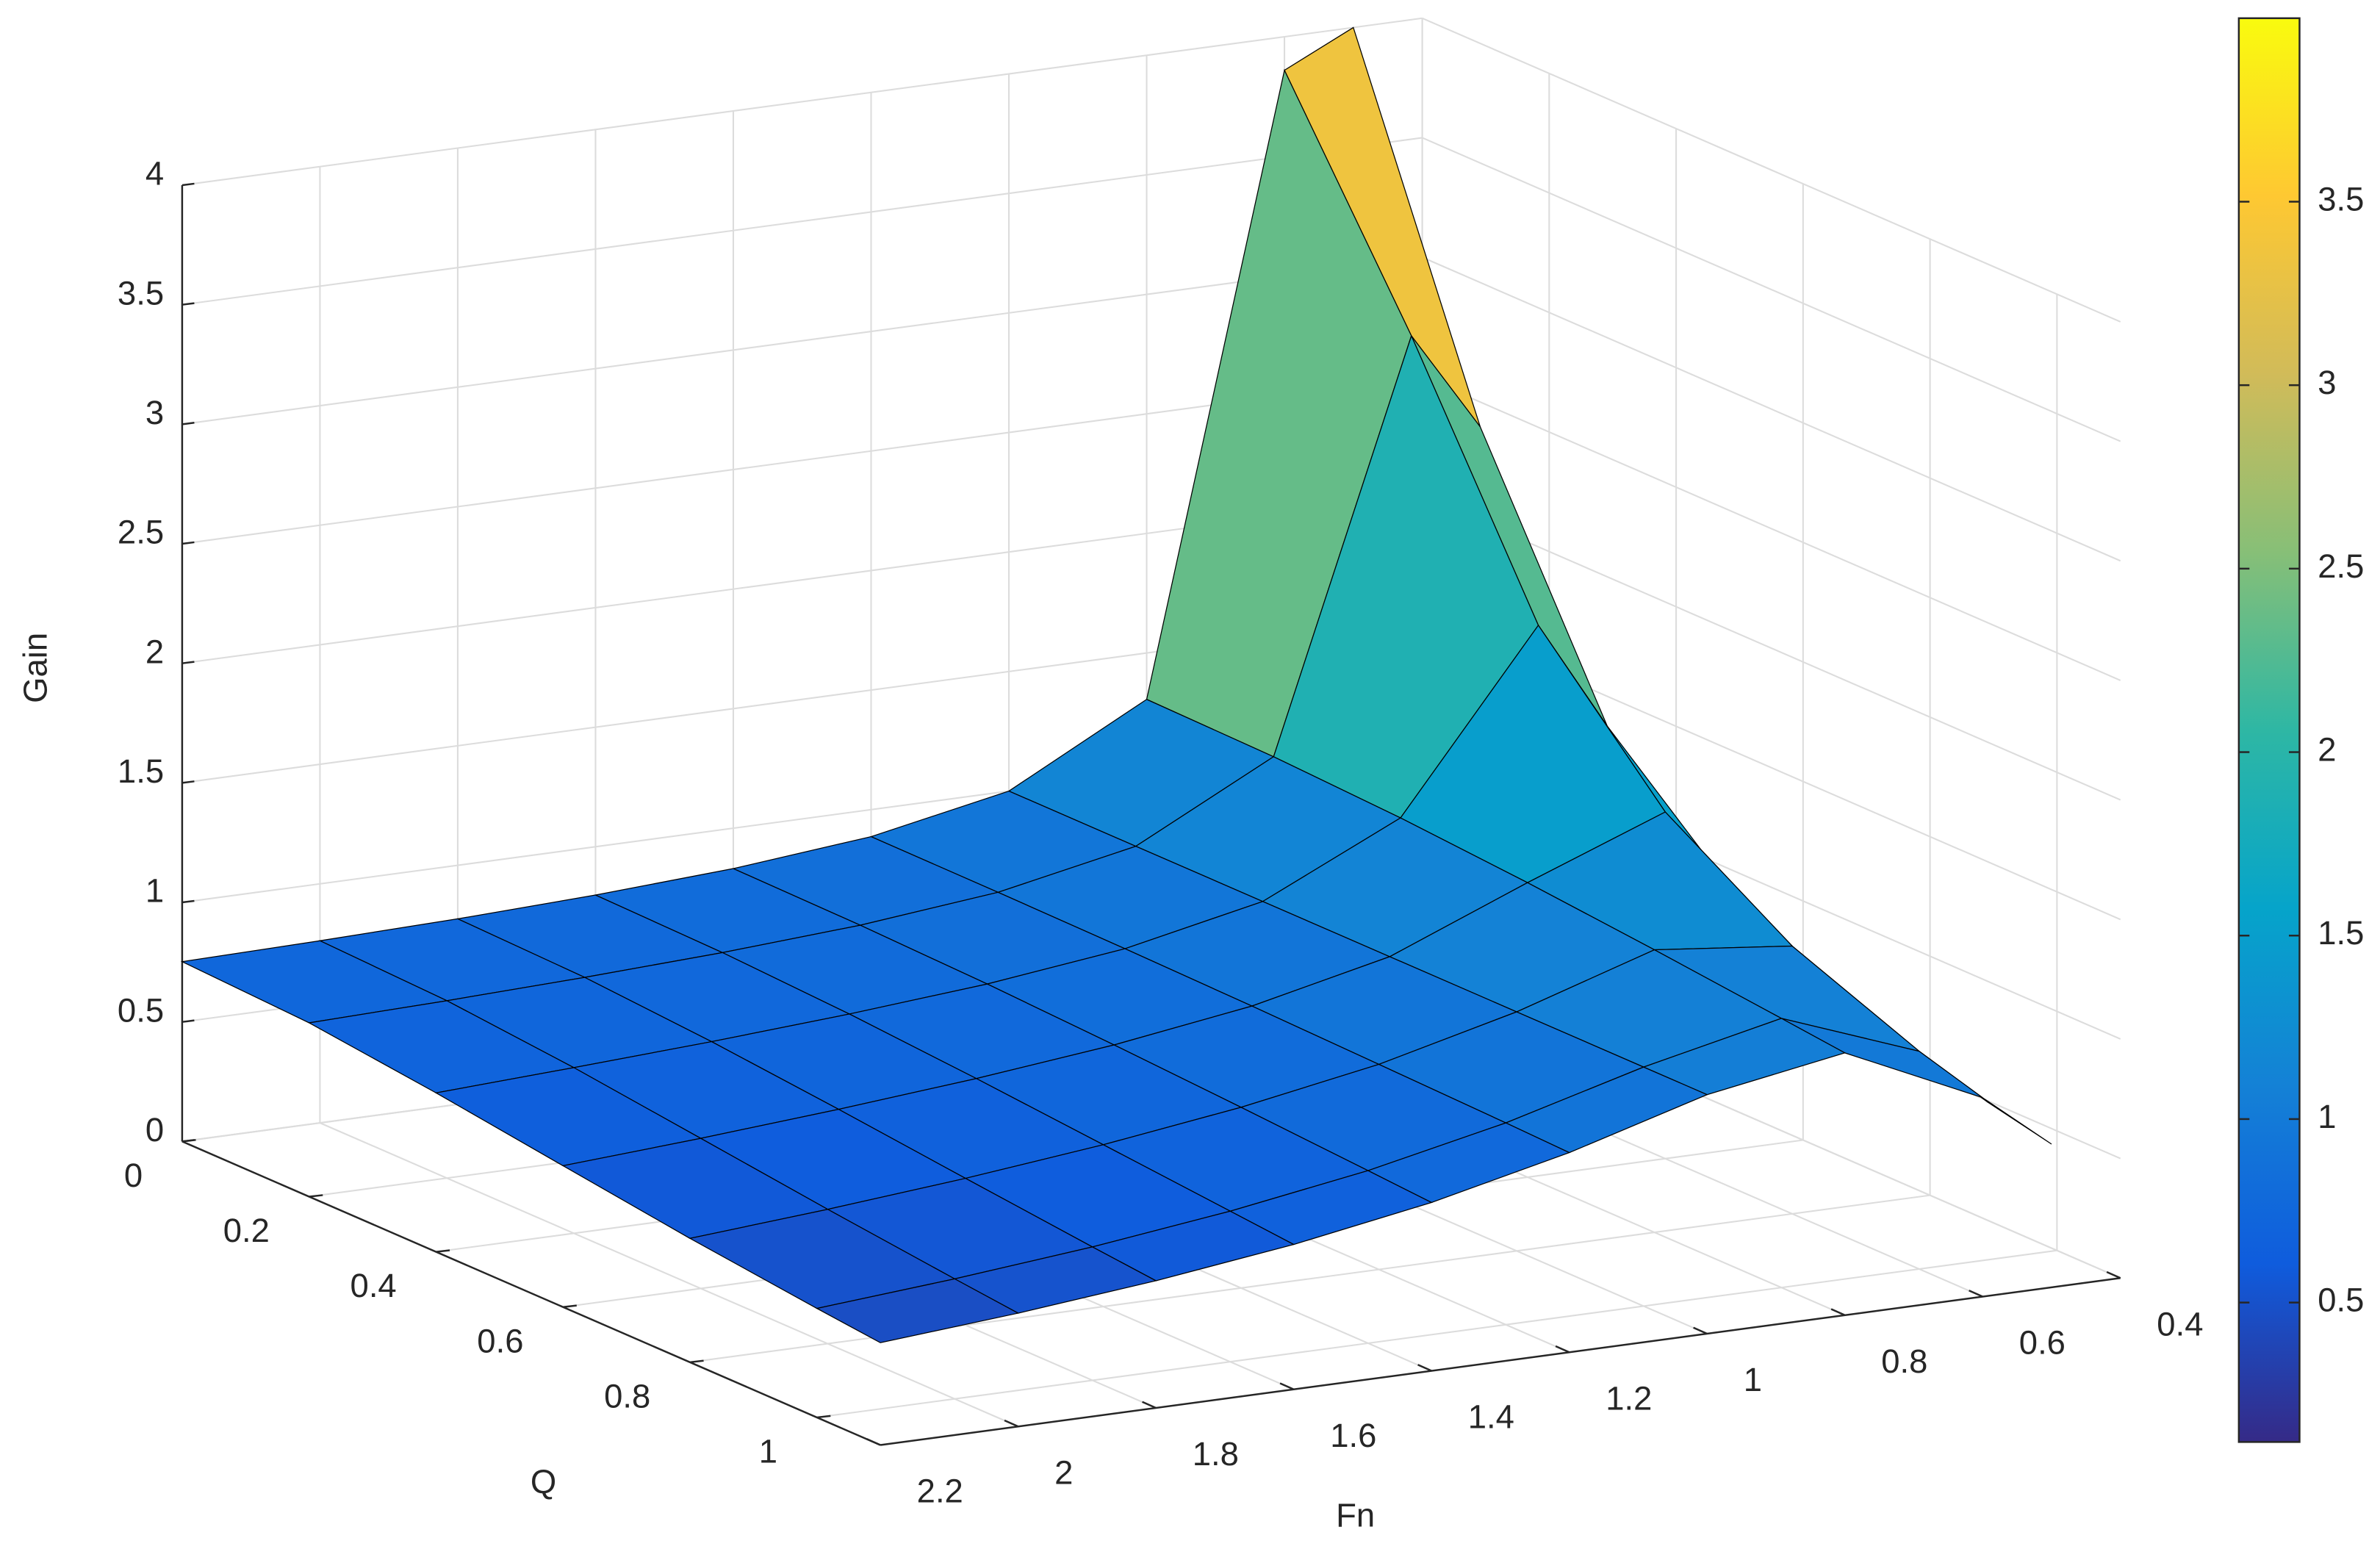 The width and height of the screenshot is (2380, 1549). What do you see at coordinates (2341, 933) in the screenshot?
I see `colorbar-tick-label: 1.5` at bounding box center [2341, 933].